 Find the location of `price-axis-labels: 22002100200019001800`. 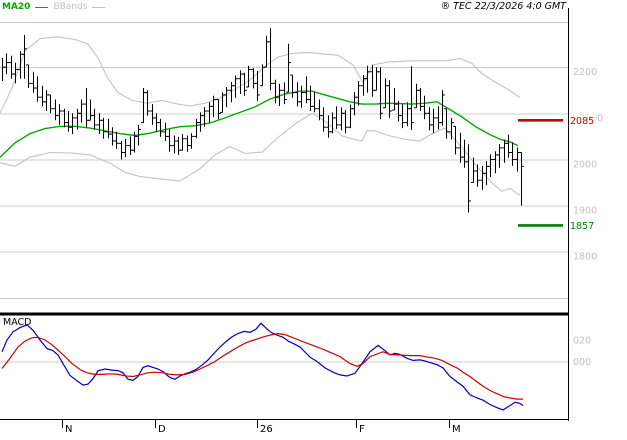

price-axis-labels: 22002100200019001800 is located at coordinates (588, 165).